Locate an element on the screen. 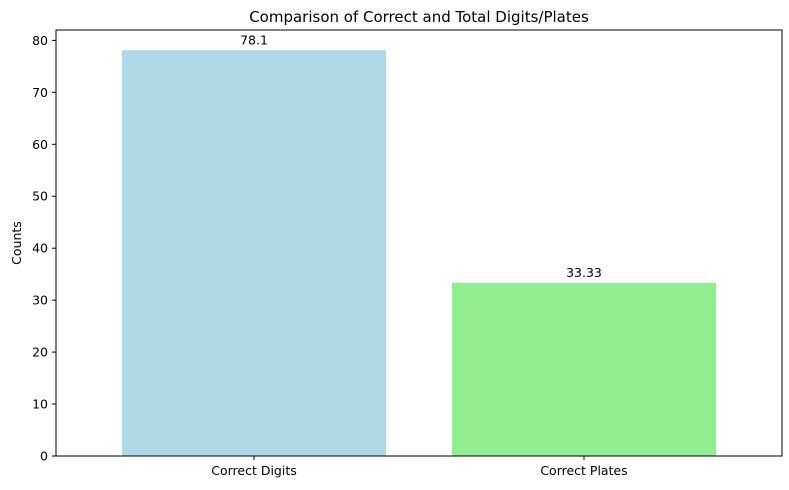 The width and height of the screenshot is (789, 490). y-tick-label-2: 20 is located at coordinates (40, 352).